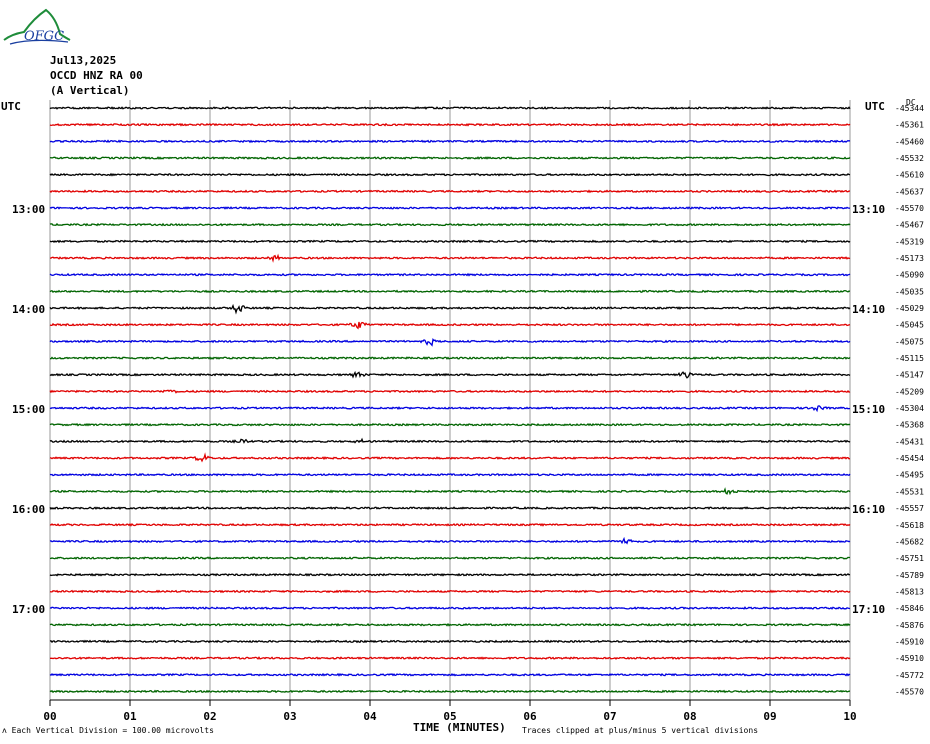 This screenshot has height=744, width=930. I want to click on dc-offset-label: -45846, so click(909, 608).